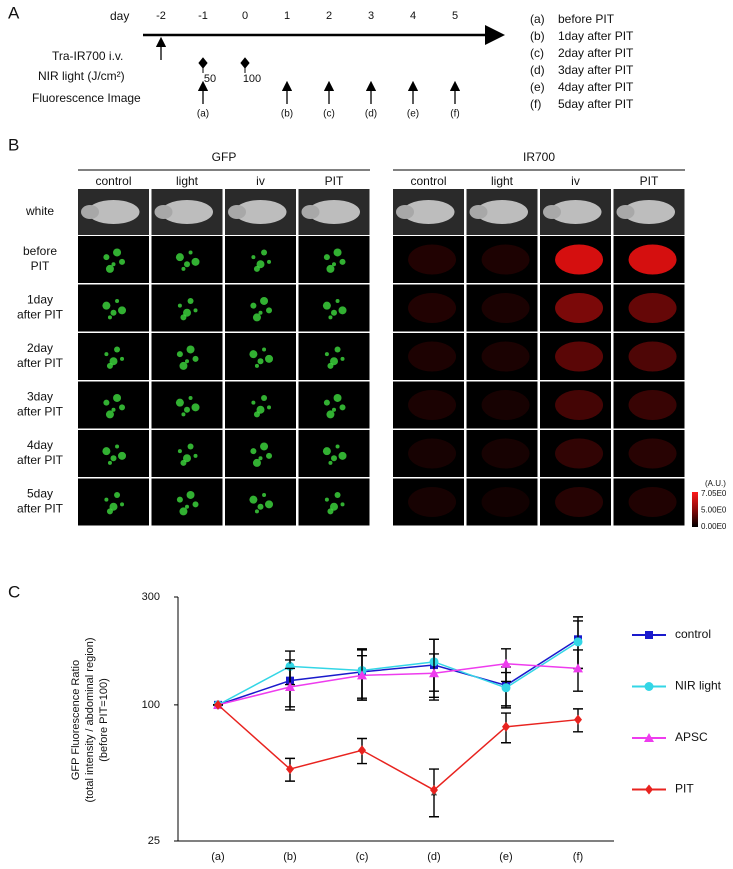 The width and height of the screenshot is (733, 869). I want to click on image-label: (b), so click(287, 114).